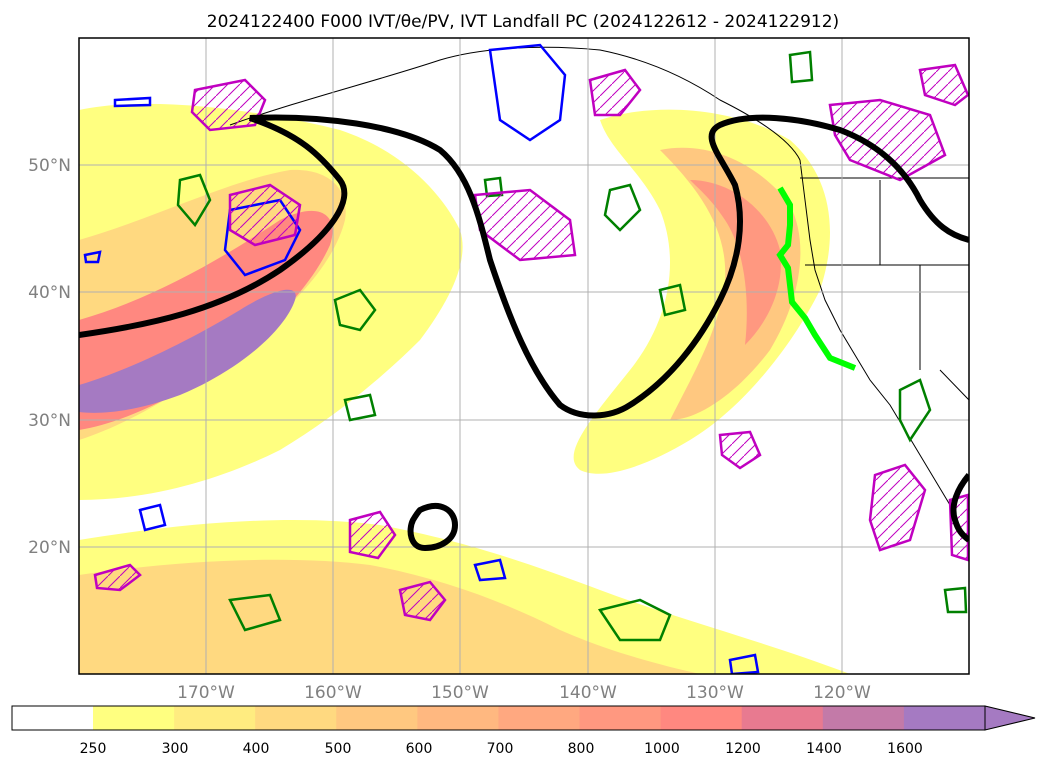 This screenshot has width=1047, height=767. Describe the element at coordinates (389, 616) in the screenshot. I see `ivt-band-south-mid` at that location.